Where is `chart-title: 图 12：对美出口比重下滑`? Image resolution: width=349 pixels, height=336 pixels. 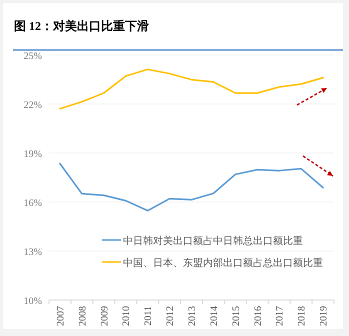
chart-title: 图 12：对美出口比重下滑 is located at coordinates (81, 26).